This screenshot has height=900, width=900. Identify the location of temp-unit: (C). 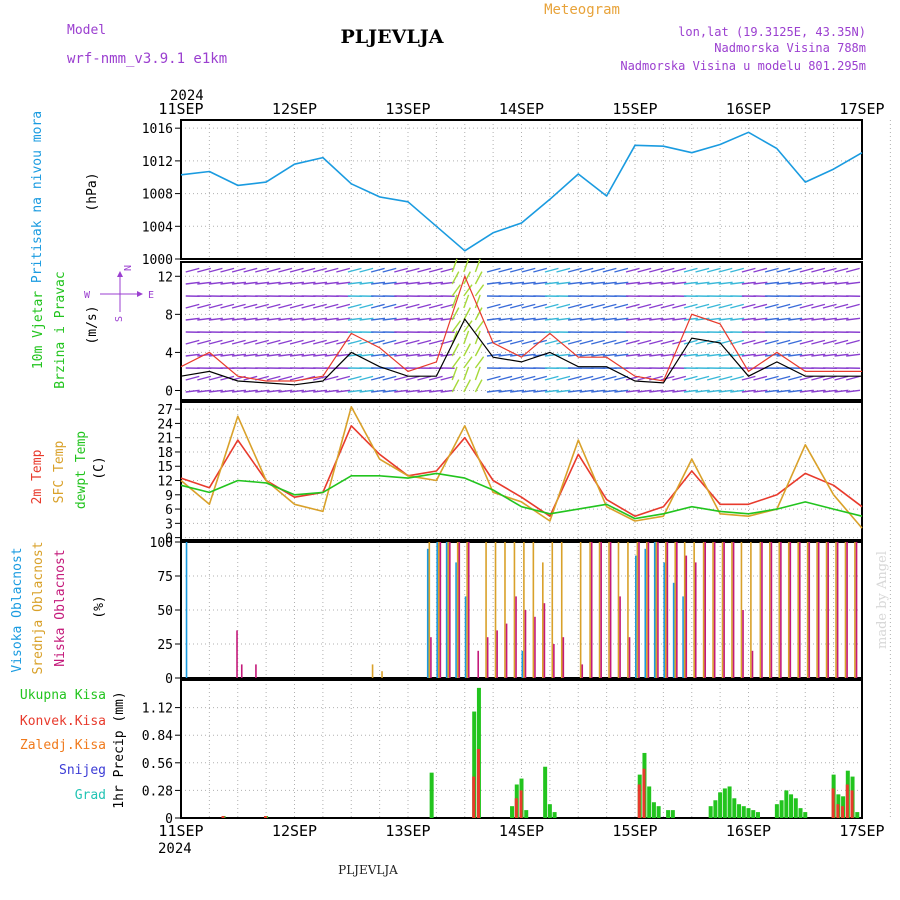
(99, 467).